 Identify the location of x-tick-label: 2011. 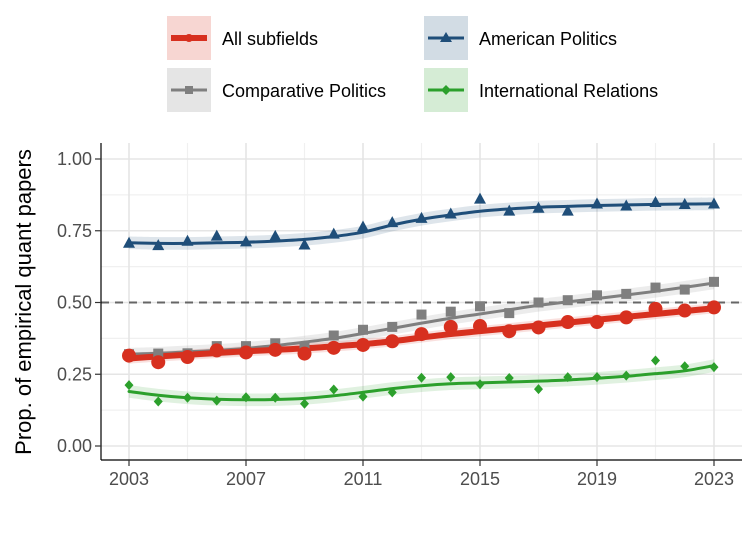
(363, 479).